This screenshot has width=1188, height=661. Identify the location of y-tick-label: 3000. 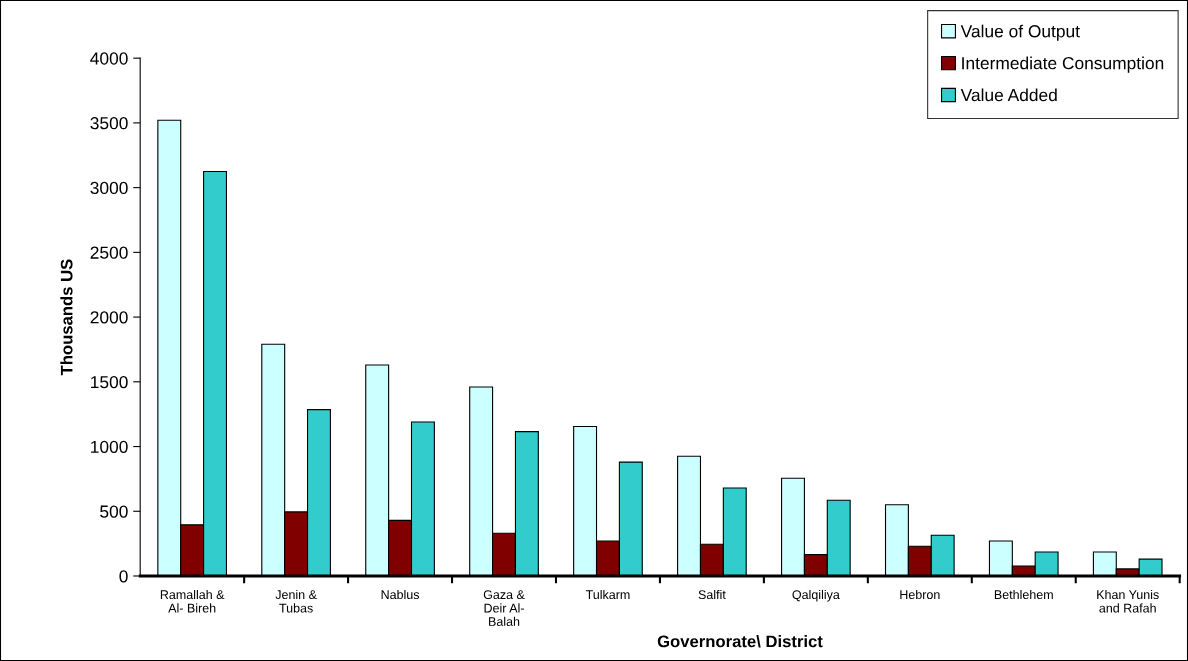
(109, 188).